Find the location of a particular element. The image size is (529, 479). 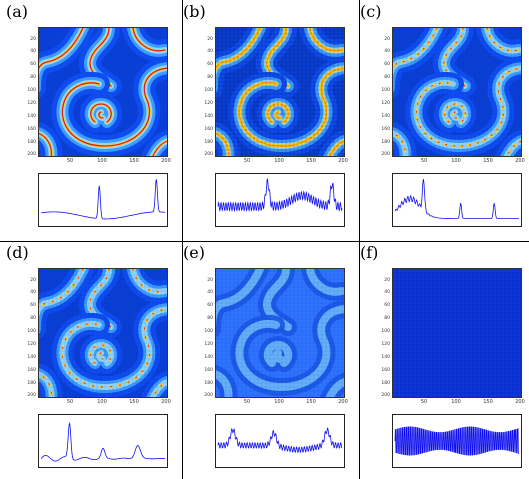

panel-label: (a) is located at coordinates (17, 11).